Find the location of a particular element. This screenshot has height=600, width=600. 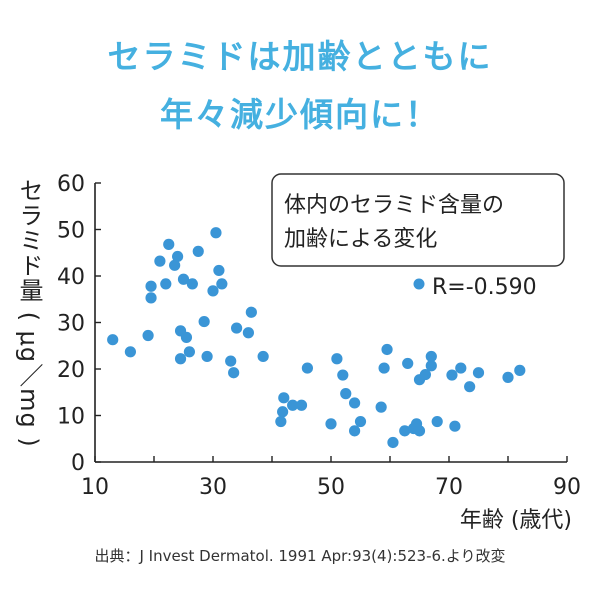

y-tick-label: 50 is located at coordinates (71, 231).